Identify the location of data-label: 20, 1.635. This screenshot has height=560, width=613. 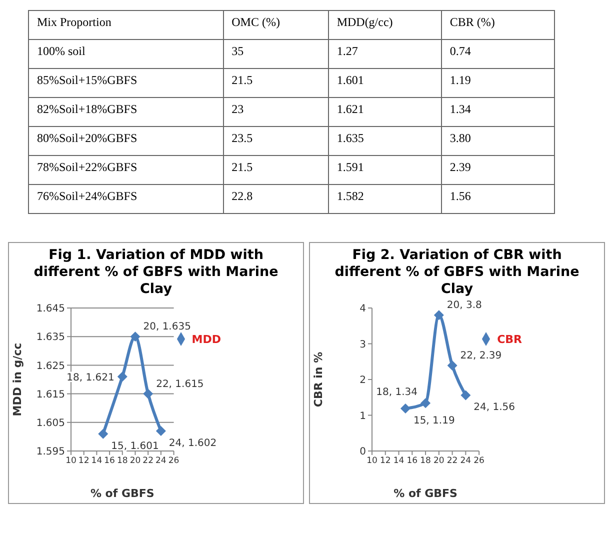
(167, 327).